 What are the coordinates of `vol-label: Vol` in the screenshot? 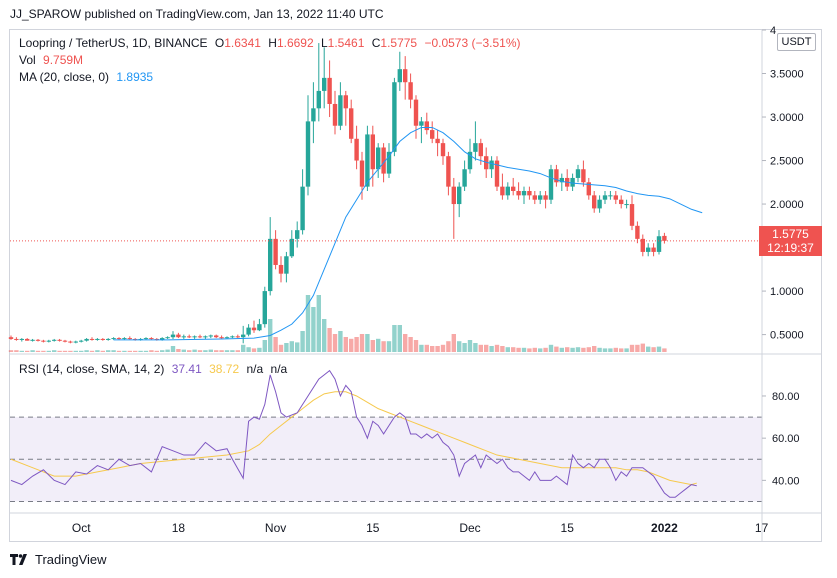 It's located at (27, 60).